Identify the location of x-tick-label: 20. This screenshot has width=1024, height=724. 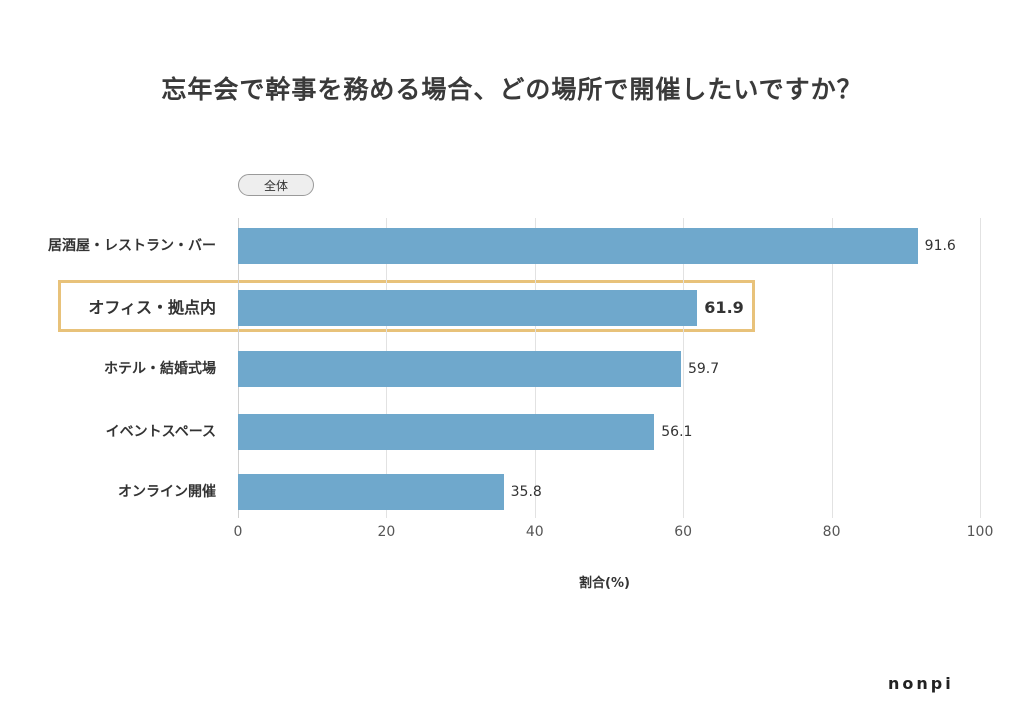
(386, 532).